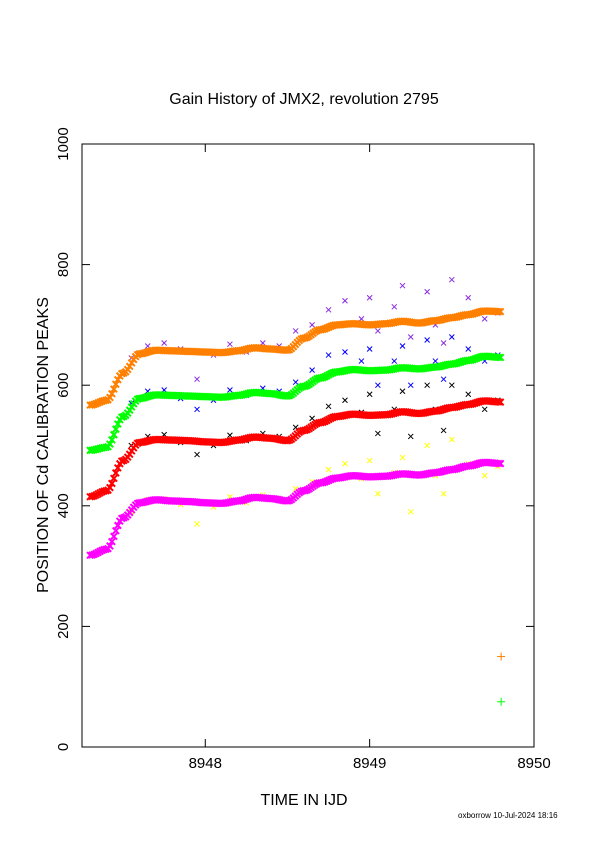 The width and height of the screenshot is (595, 842). I want to click on chart-title: Gain History of JMX2, revolution 2795, so click(304, 99).